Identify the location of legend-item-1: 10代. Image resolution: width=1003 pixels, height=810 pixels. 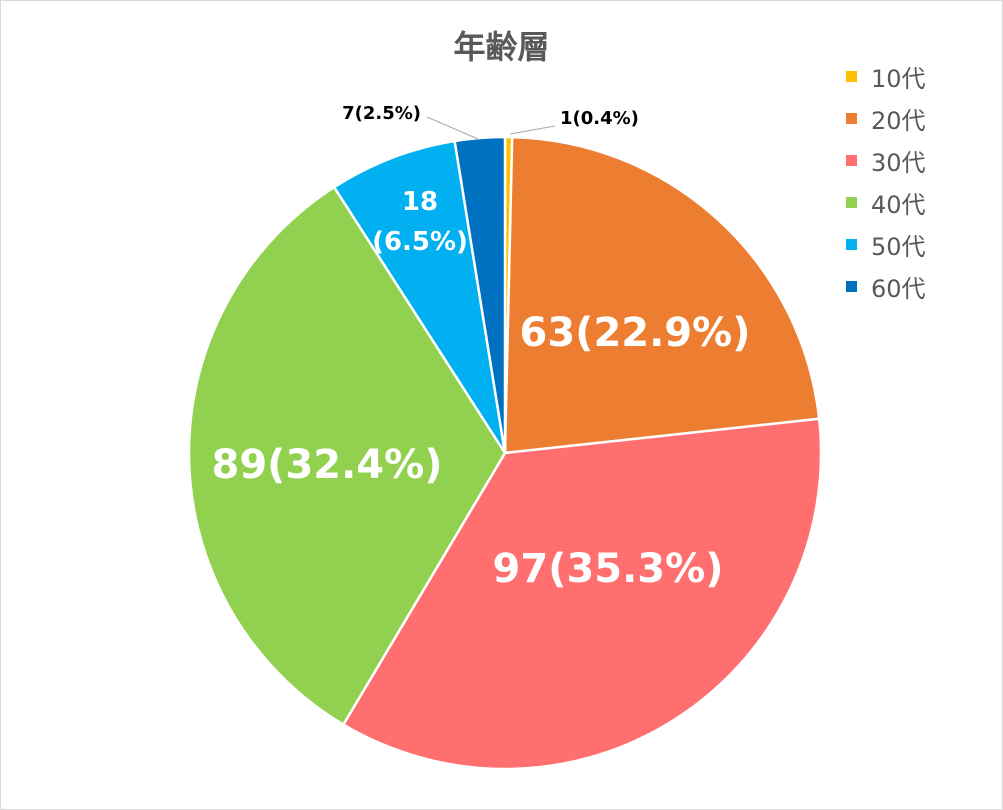
(886, 76).